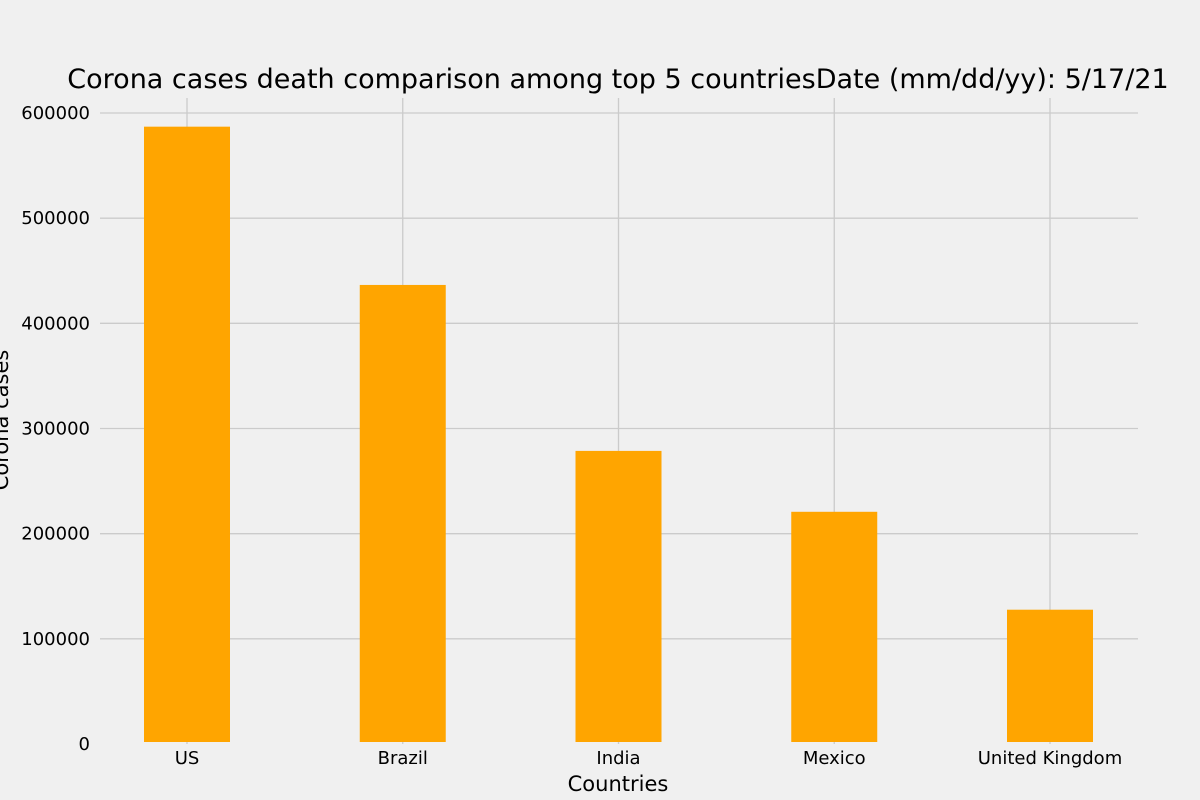 The image size is (1200, 800). Describe the element at coordinates (1050, 675) in the screenshot. I see `bar-united-kingdom` at that location.